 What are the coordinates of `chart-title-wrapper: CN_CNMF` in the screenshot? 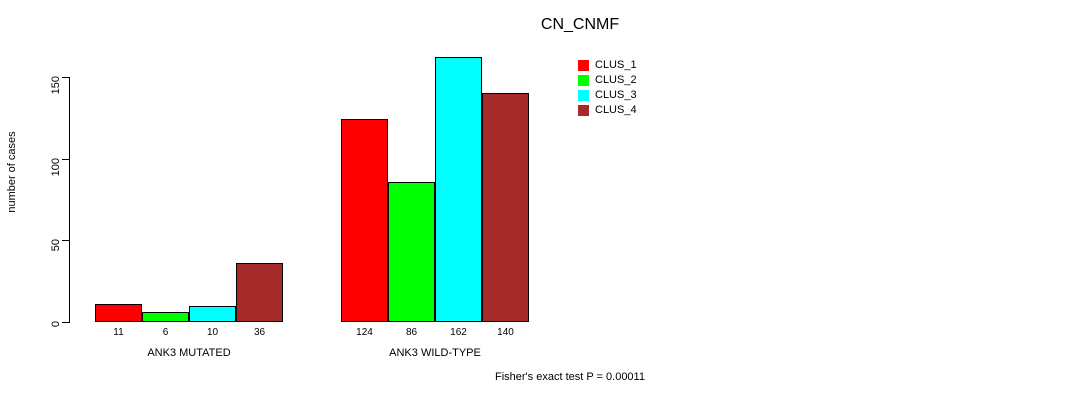 It's located at (580, 25).